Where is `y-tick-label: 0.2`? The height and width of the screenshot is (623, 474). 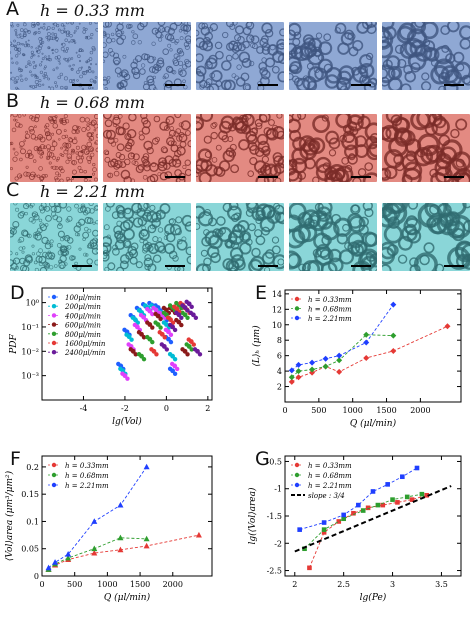
y-tick-label: 0.2 is located at coordinates (32, 467).